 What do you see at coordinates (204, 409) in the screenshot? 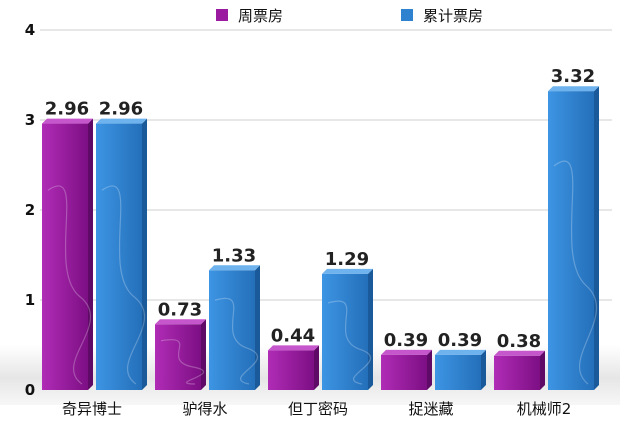
I see `category-label-1: 驴得水` at bounding box center [204, 409].